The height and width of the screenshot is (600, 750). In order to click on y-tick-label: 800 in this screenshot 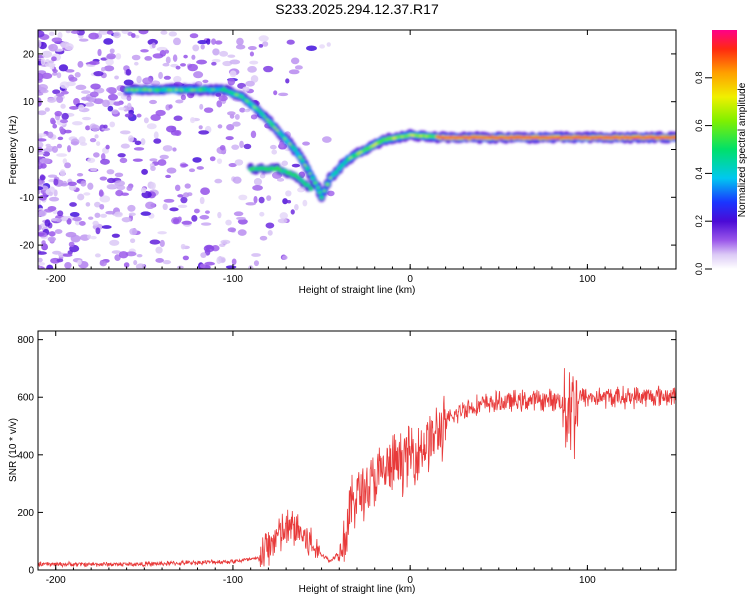, I will do `click(25, 340)`.